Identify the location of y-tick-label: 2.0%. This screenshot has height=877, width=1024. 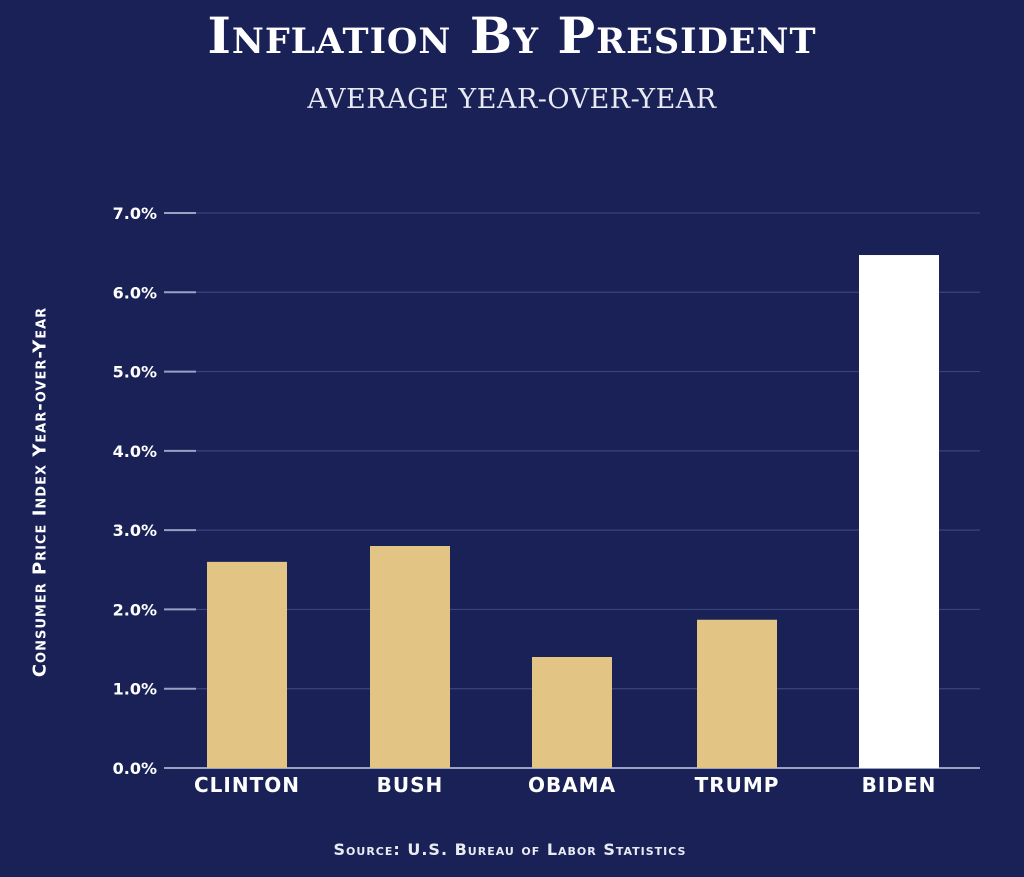
(135, 609).